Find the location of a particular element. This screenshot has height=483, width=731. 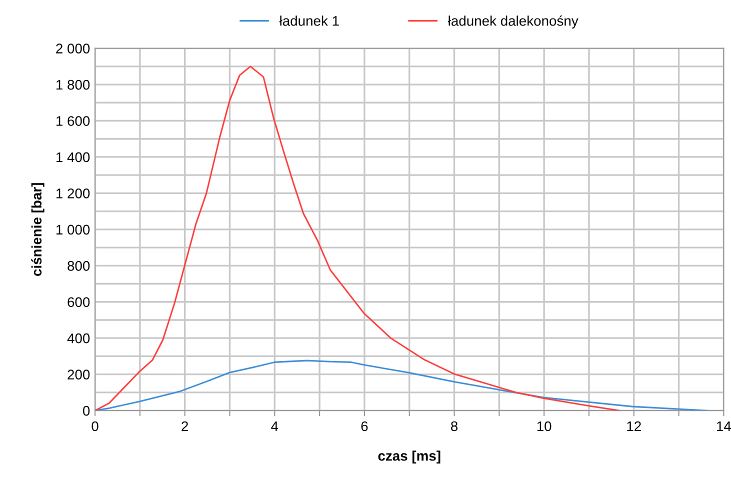

x-tick-label: 0 is located at coordinates (95, 426).